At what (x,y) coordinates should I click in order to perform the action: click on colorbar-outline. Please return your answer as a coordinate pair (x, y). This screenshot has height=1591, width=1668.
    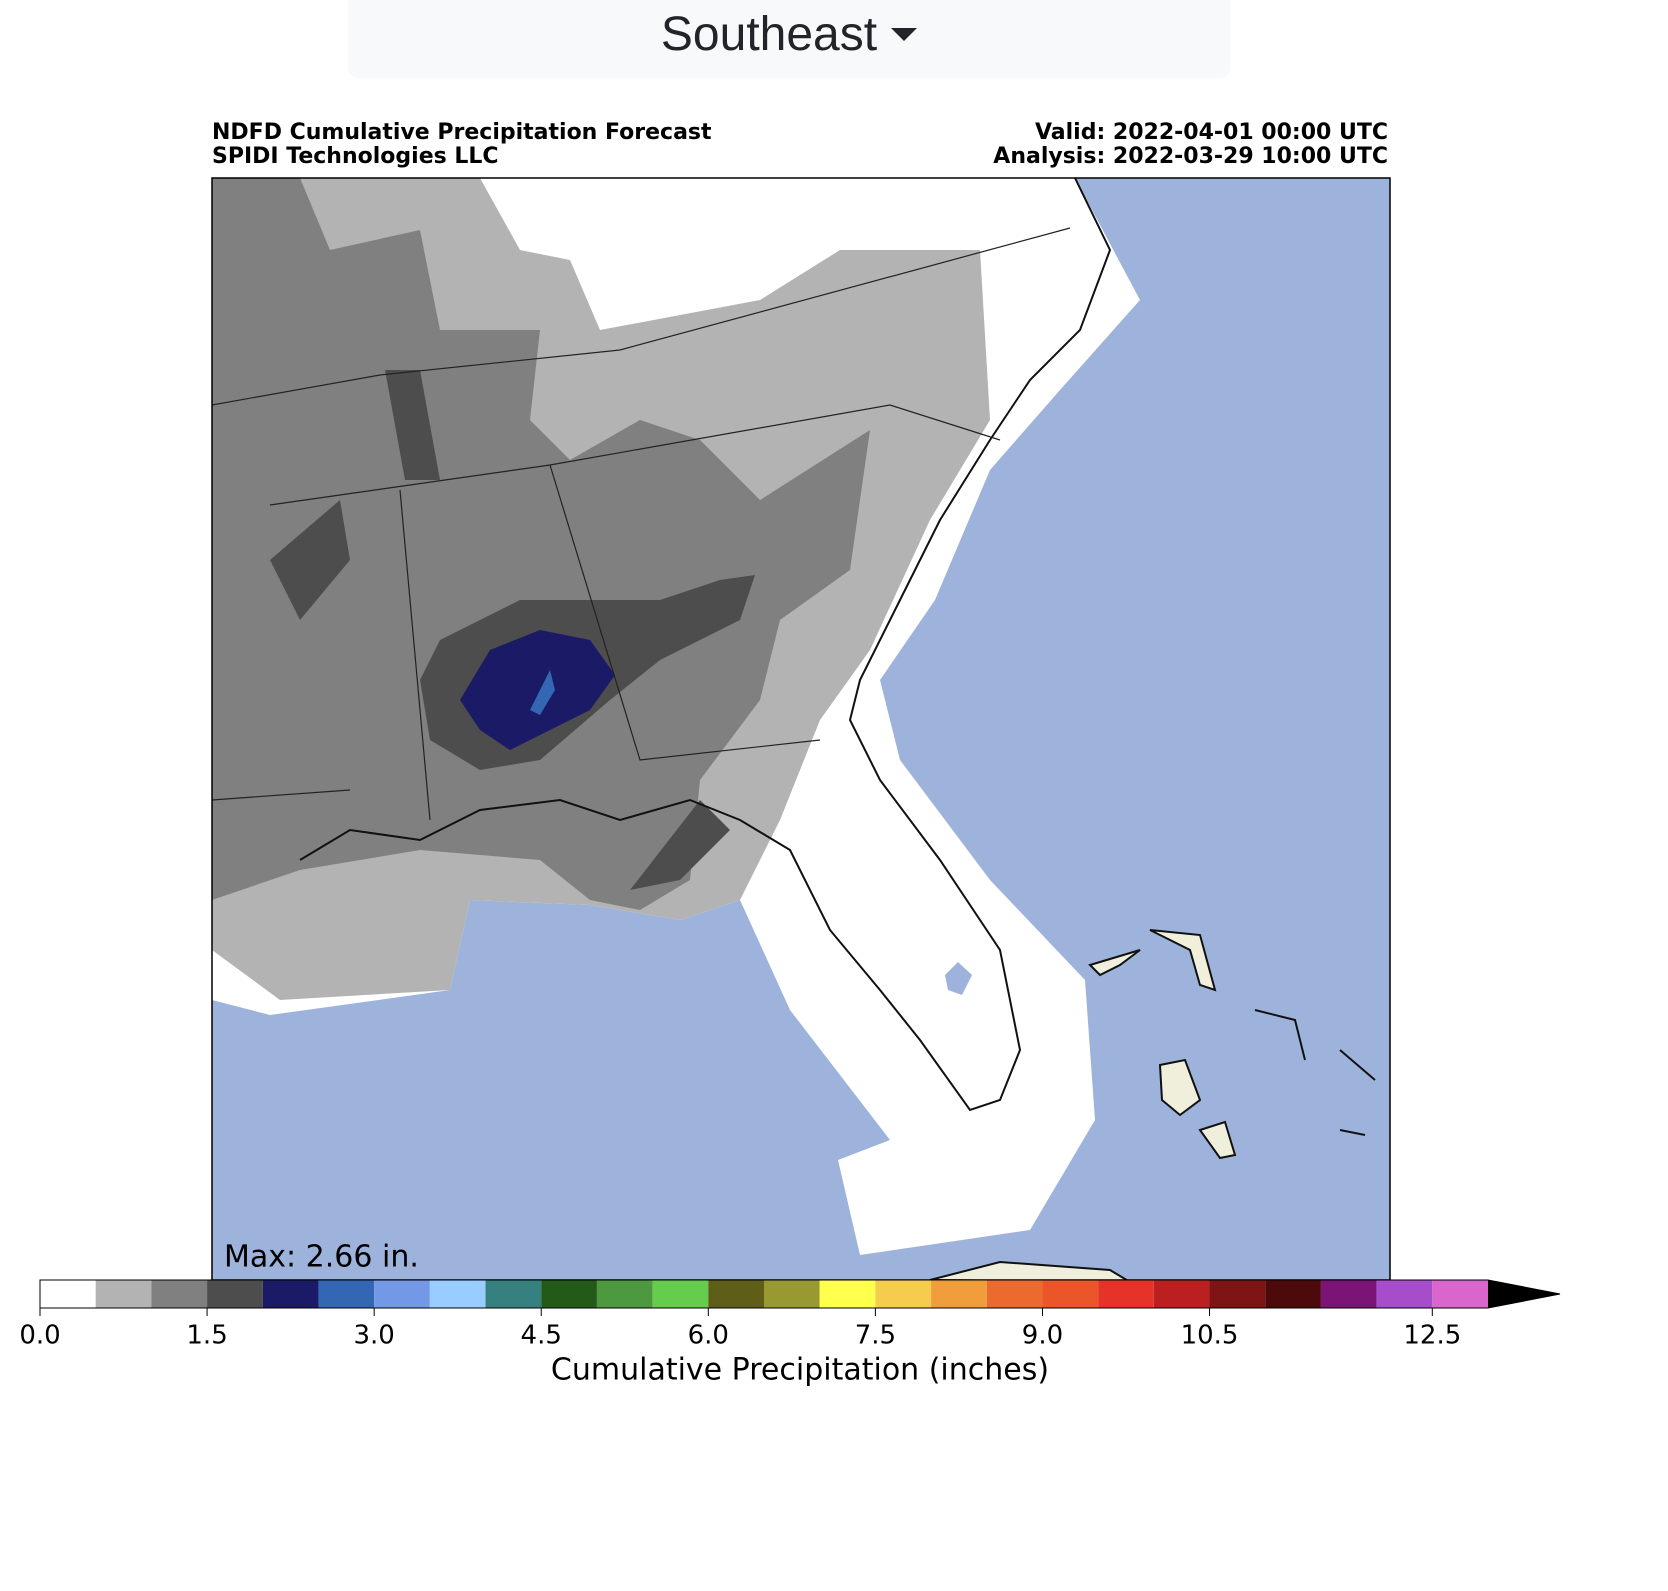
    Looking at the image, I should click on (800, 1294).